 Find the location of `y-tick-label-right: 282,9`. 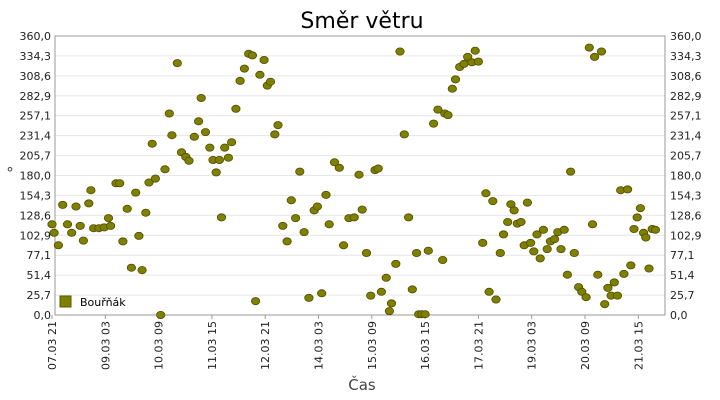

y-tick-label-right: 282,9 is located at coordinates (686, 96).